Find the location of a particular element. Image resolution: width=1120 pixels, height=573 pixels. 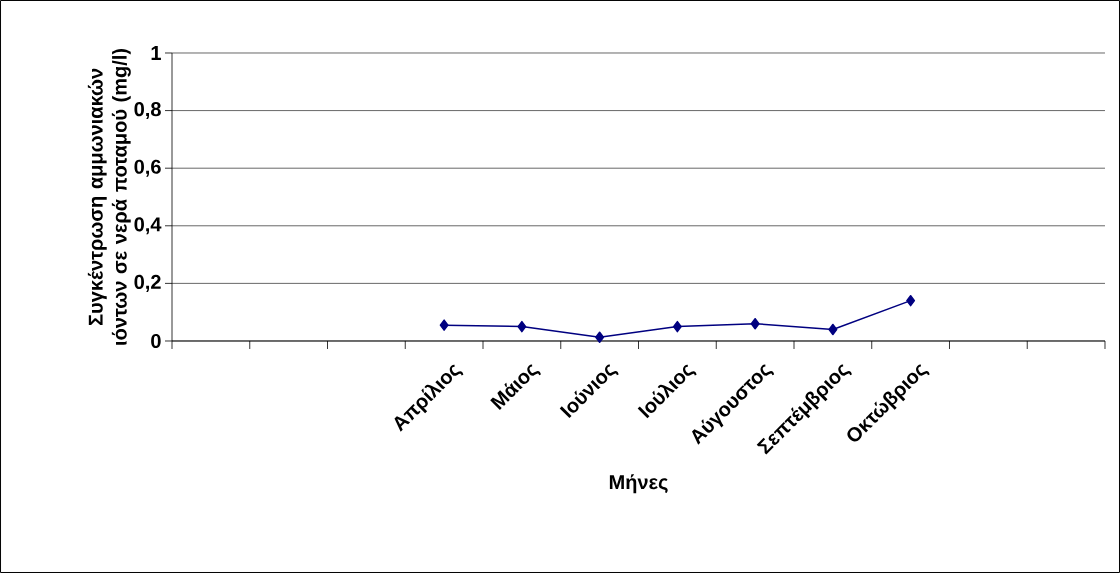

x-axis-title: Μήνες is located at coordinates (638, 484).